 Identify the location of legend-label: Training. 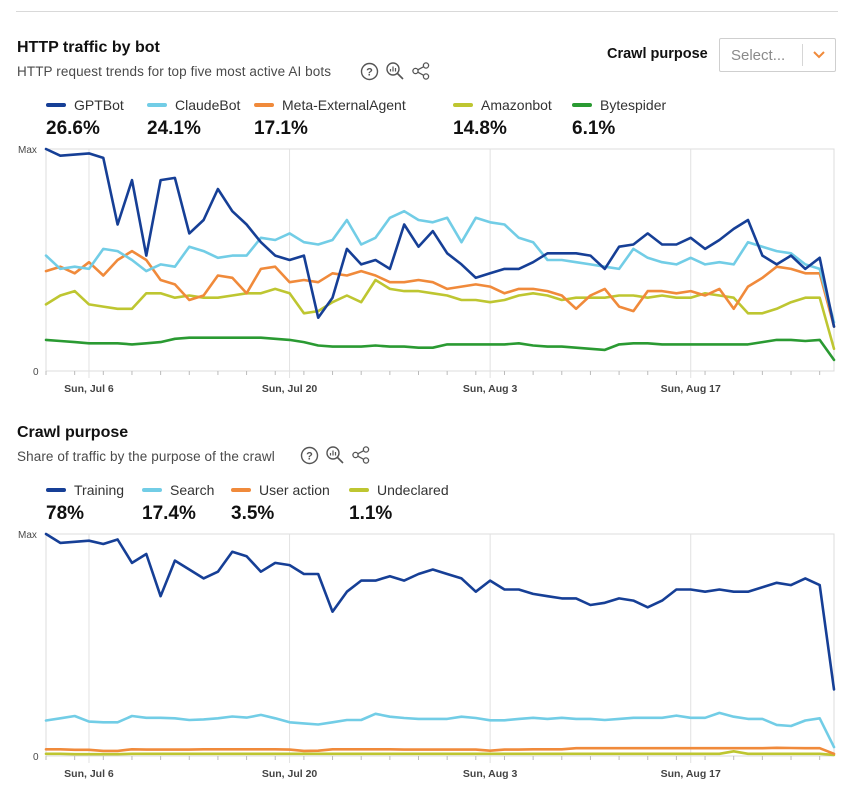
(99, 490).